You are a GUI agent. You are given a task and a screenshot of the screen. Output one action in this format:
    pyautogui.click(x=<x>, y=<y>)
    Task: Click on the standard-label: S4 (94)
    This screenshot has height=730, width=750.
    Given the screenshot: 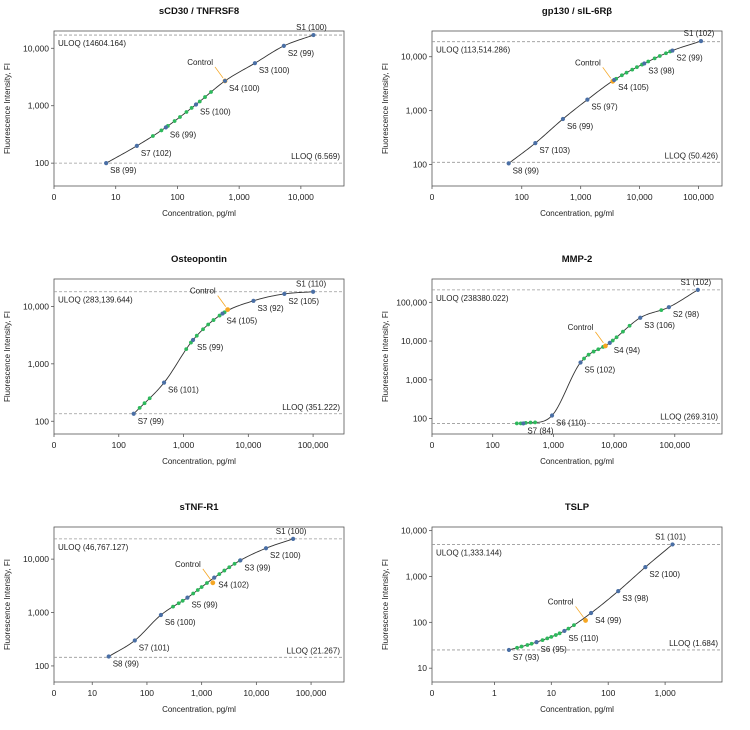 What is the action you would take?
    pyautogui.click(x=627, y=350)
    